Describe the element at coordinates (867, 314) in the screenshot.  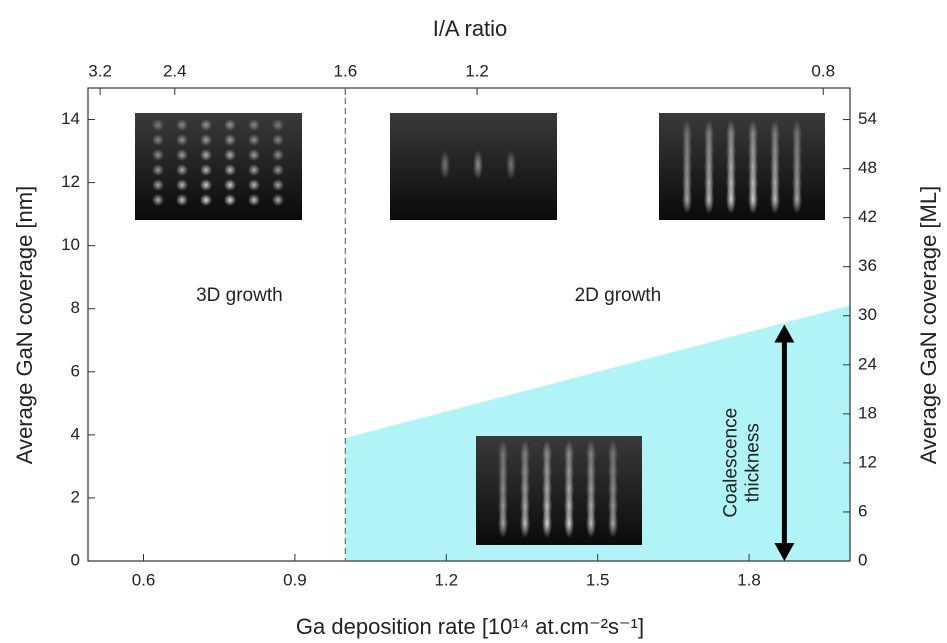
I see `y2-tick-label: 30` at that location.